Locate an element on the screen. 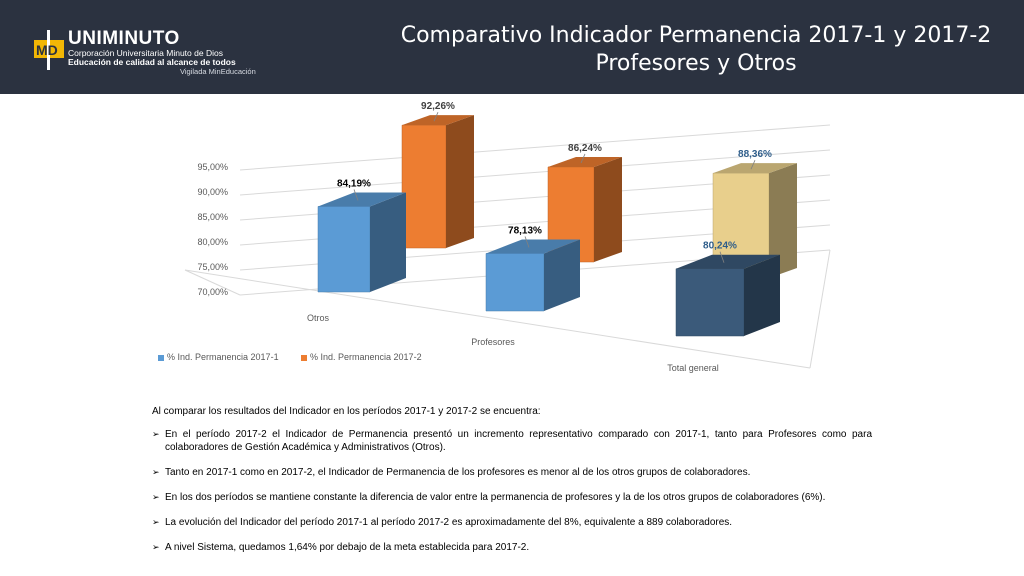 The image size is (1024, 576). y-tick-label: 85,00% is located at coordinates (212, 217).